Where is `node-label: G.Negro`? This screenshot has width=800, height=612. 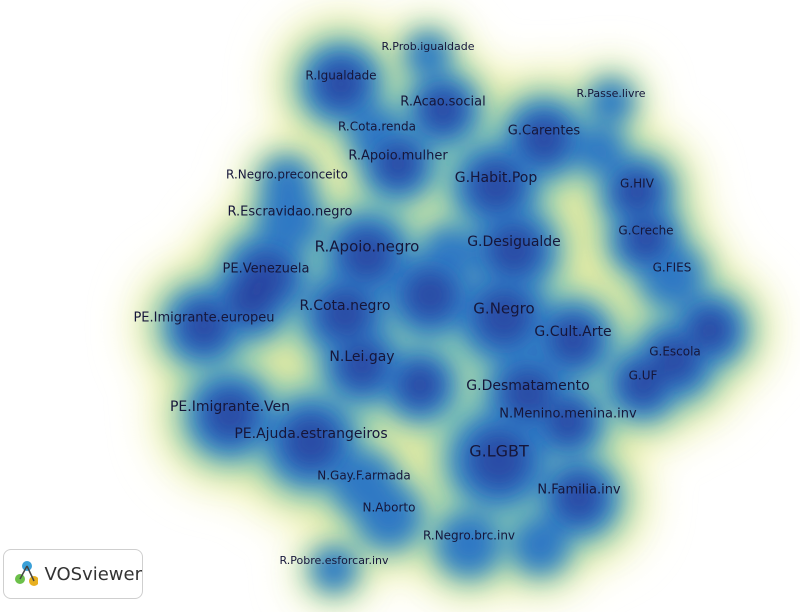
node-label: G.Negro is located at coordinates (503, 309).